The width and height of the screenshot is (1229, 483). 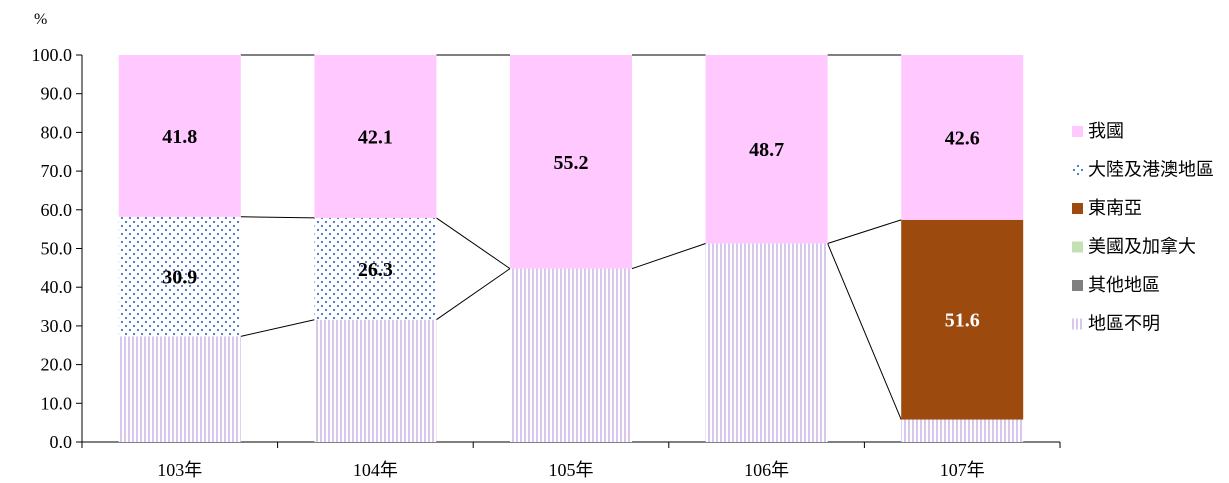 What do you see at coordinates (179, 470) in the screenshot?
I see `x-tick-label: 103年` at bounding box center [179, 470].